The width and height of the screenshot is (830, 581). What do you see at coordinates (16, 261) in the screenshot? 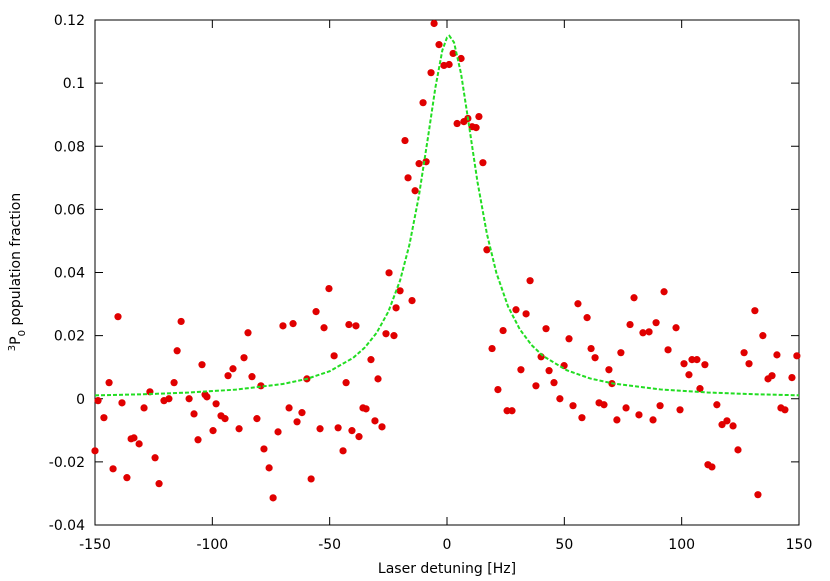
I see `y-label-rest: population fraction` at bounding box center [16, 261].